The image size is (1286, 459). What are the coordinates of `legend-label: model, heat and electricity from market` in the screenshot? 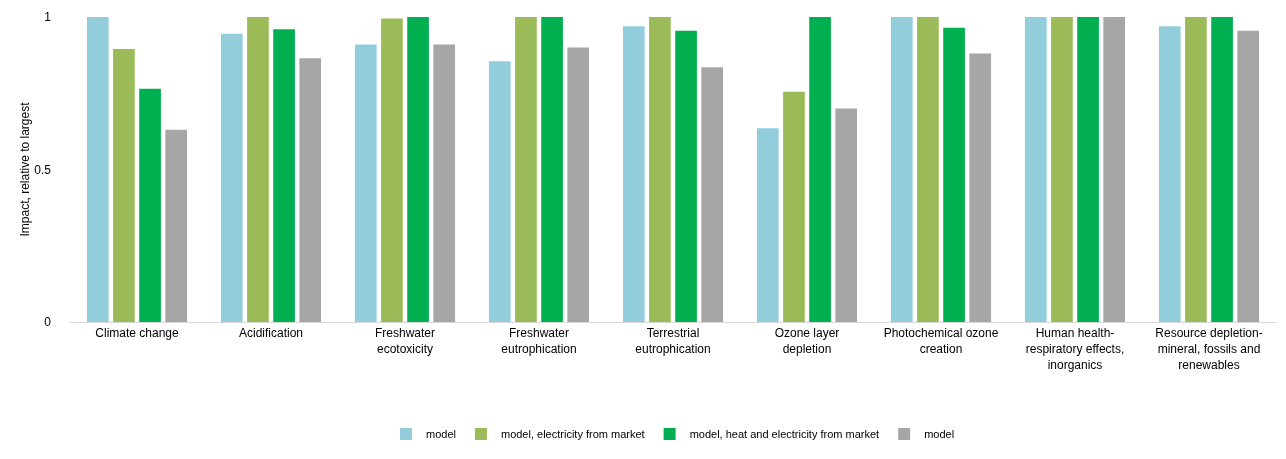 It's located at (784, 434).